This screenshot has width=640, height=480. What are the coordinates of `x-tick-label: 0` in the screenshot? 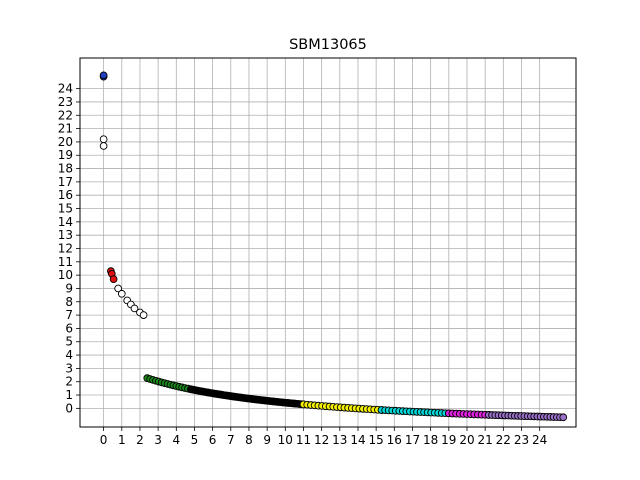 It's located at (104, 440).